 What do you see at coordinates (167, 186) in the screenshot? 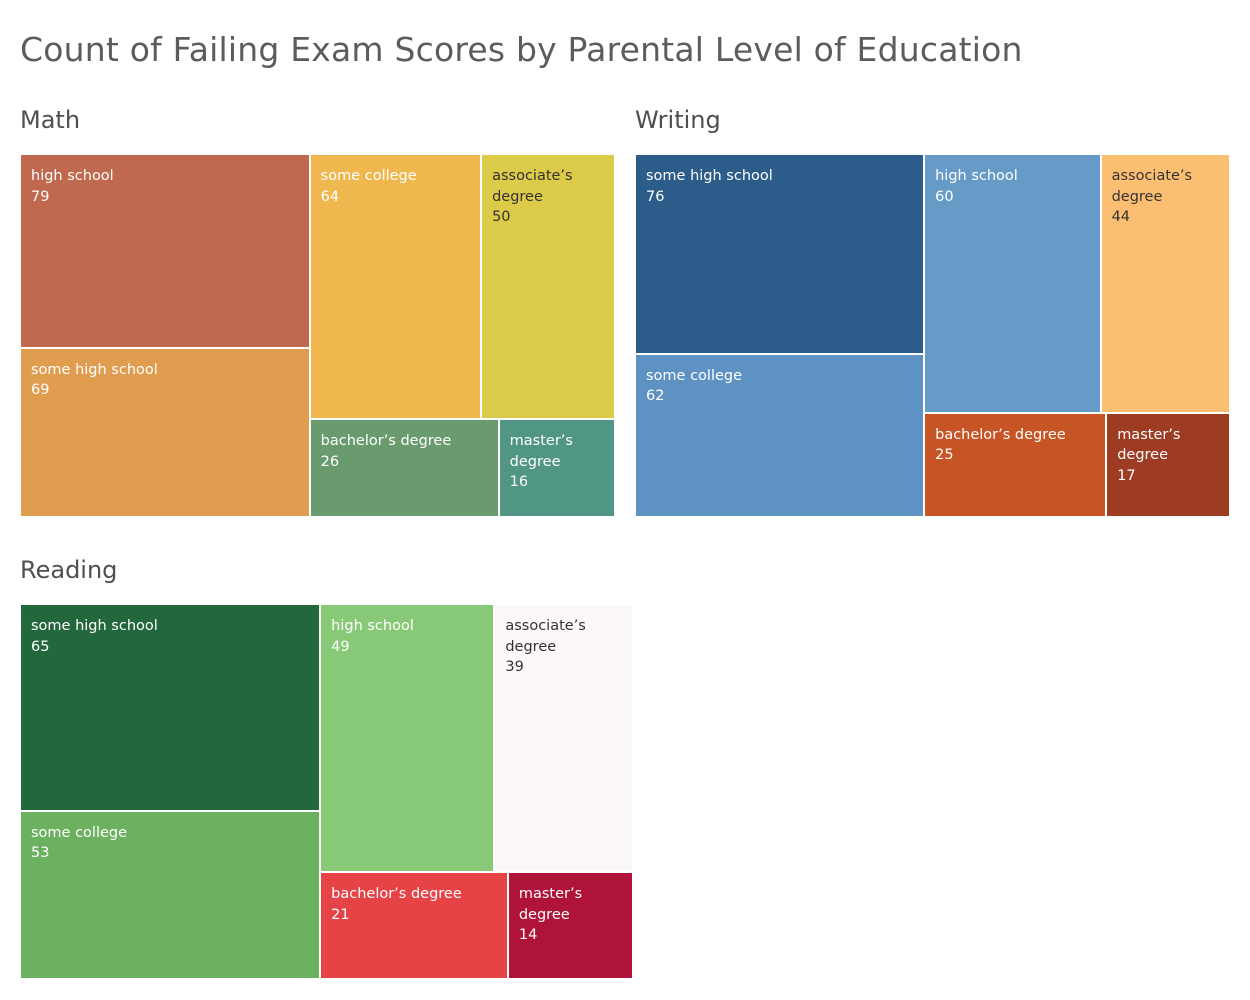
I see `cell-label: high school 79` at bounding box center [167, 186].